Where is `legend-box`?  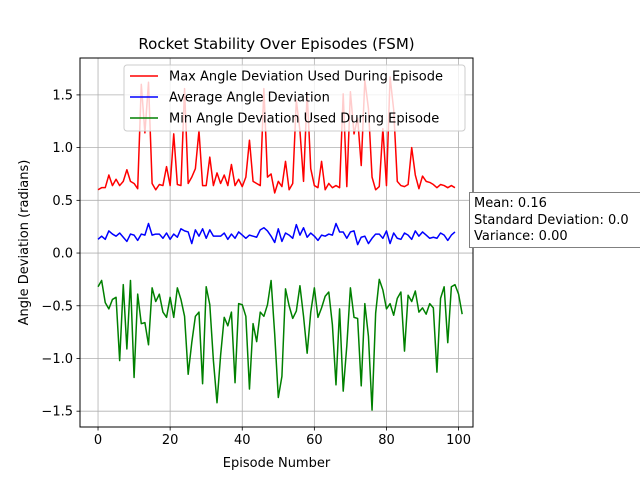
legend-box is located at coordinates (294, 98).